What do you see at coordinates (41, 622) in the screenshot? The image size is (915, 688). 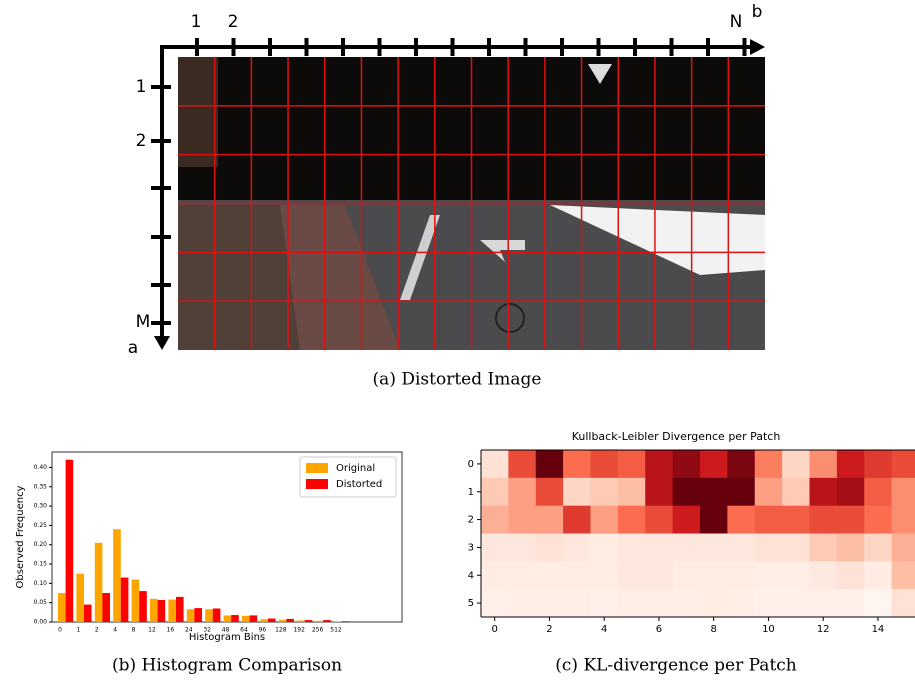 I see `y-tick-label: 0.00` at bounding box center [41, 622].